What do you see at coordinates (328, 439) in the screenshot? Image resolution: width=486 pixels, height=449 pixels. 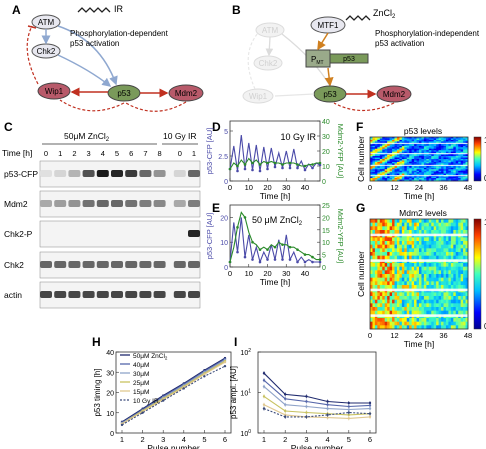 I see `x-tick-label: 4` at bounding box center [328, 439].